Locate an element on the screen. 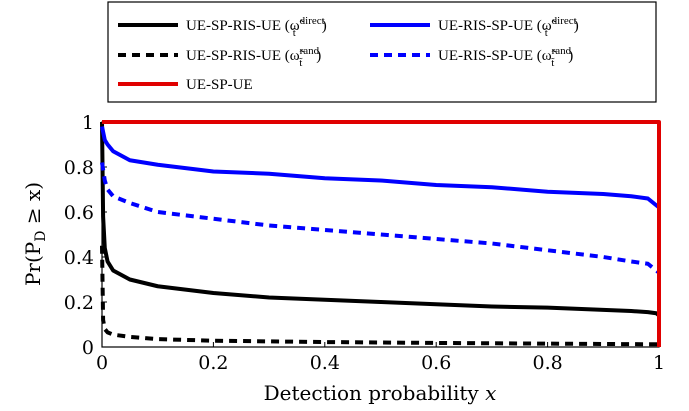  x-tick-label-4: 0.8 is located at coordinates (547, 363).